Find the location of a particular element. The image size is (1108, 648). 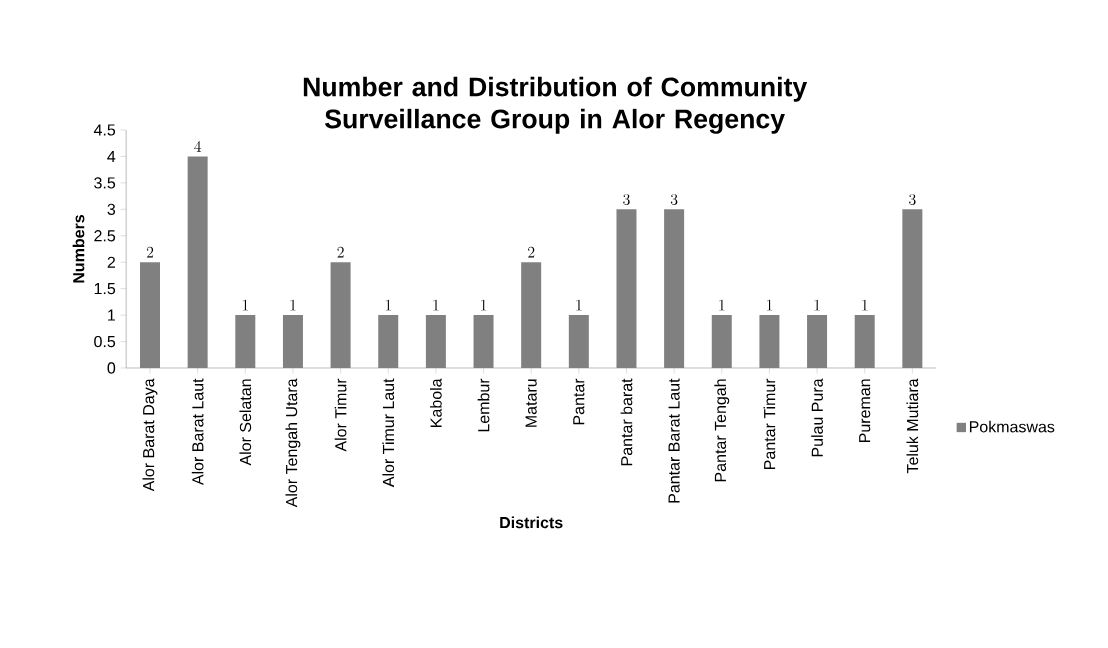

x-tick-label: Pantar Barat Laut is located at coordinates (674, 440).